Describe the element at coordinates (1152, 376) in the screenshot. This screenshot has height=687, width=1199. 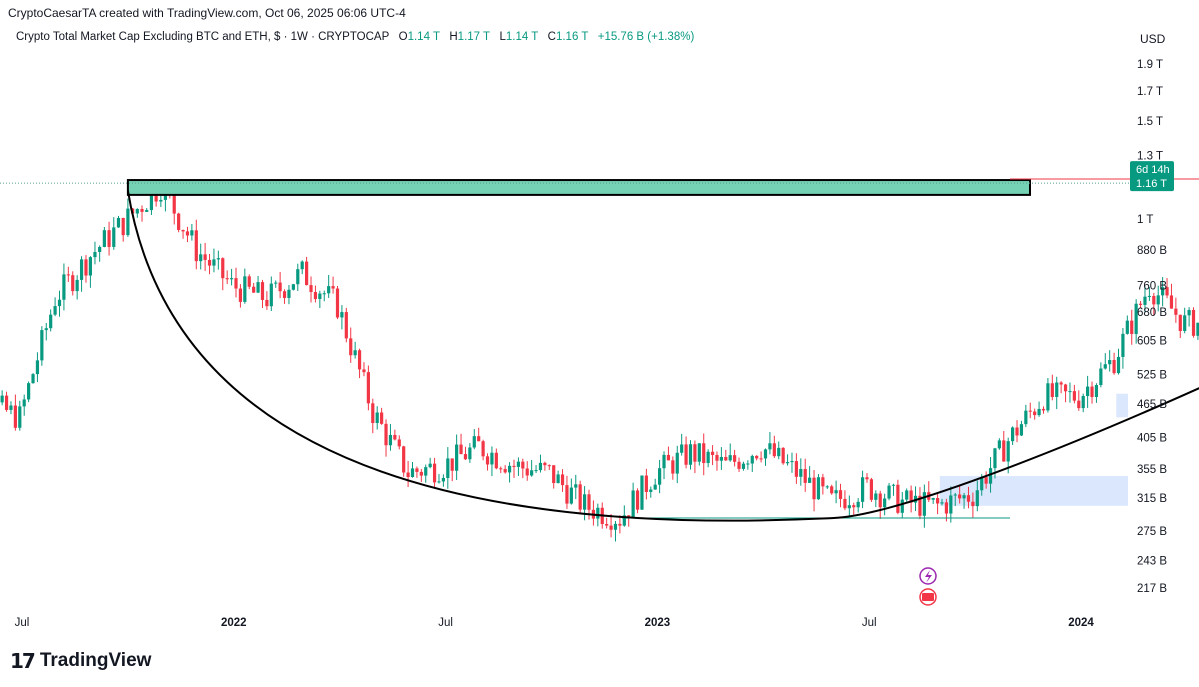
I see `y-tick-label: 525 B` at that location.